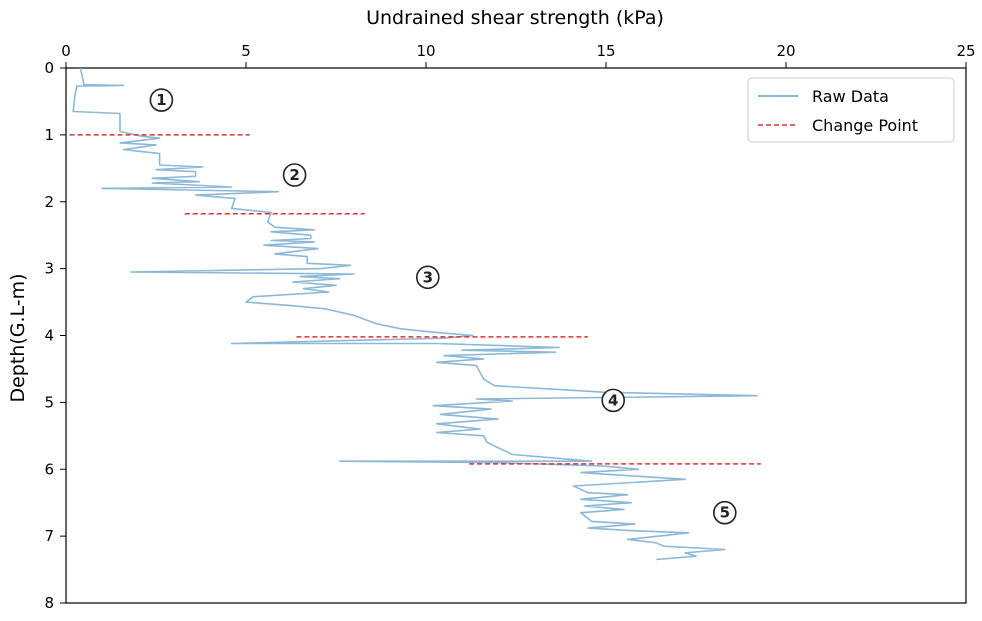  I want to click on x-tick-label: 15, so click(605, 51).